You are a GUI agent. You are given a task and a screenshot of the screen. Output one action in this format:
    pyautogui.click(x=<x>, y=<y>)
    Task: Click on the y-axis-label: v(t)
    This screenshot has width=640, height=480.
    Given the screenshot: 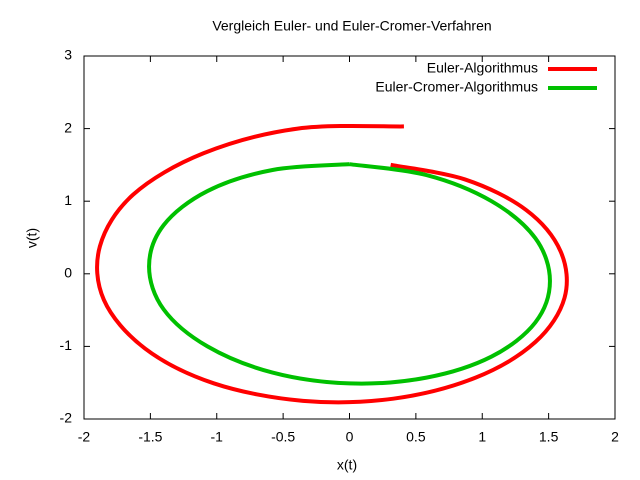 What is the action you would take?
    pyautogui.click(x=32, y=238)
    